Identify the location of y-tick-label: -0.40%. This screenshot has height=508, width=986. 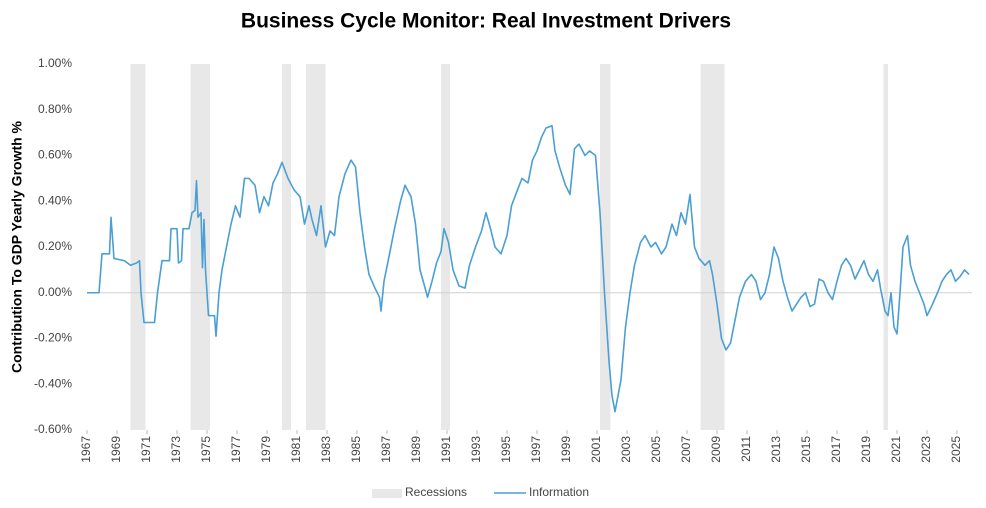
(53, 383).